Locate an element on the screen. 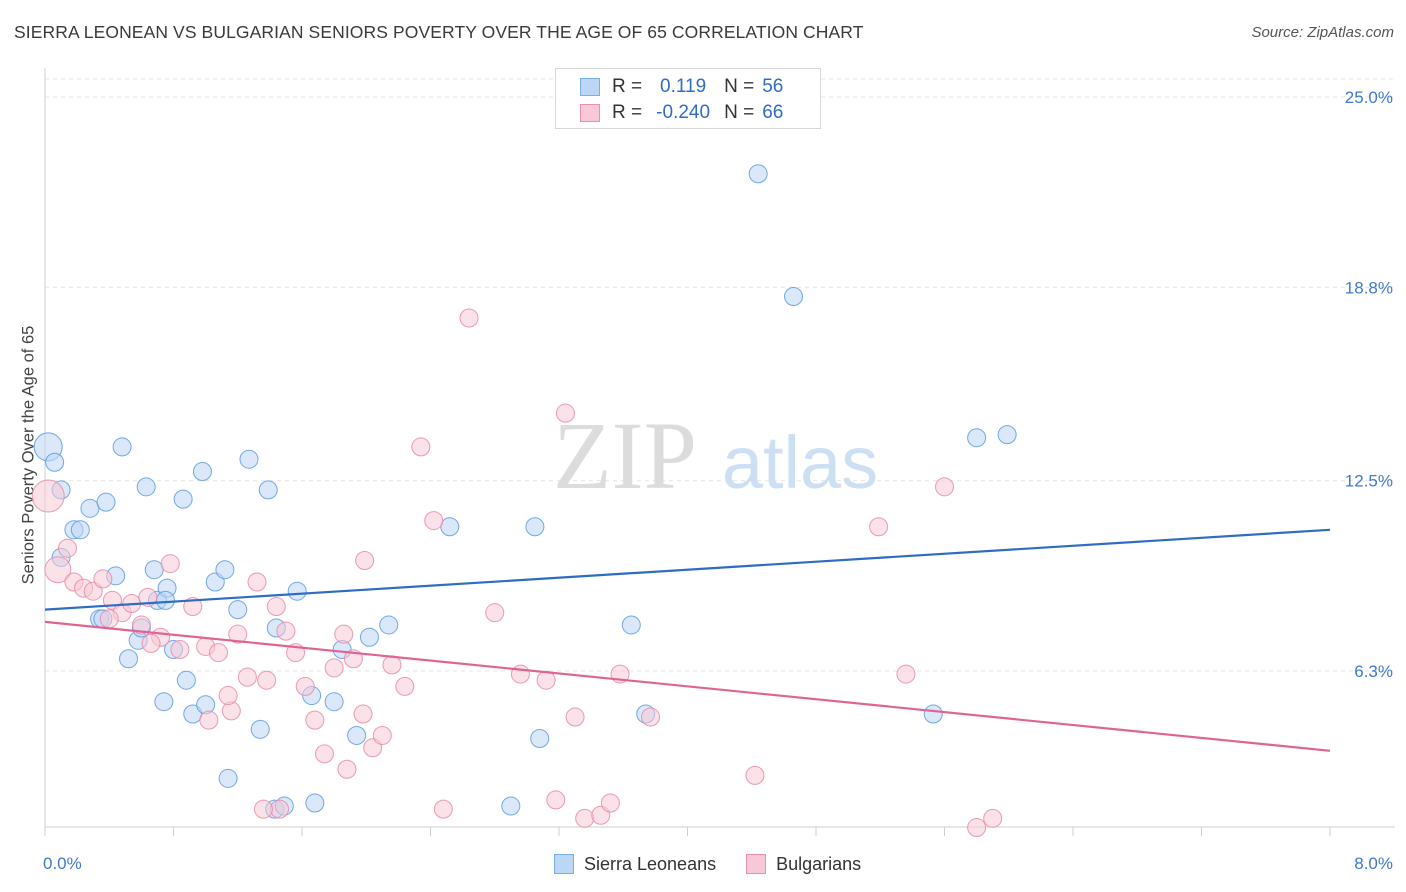  x-tick-label: 8.0% is located at coordinates (1373, 863).